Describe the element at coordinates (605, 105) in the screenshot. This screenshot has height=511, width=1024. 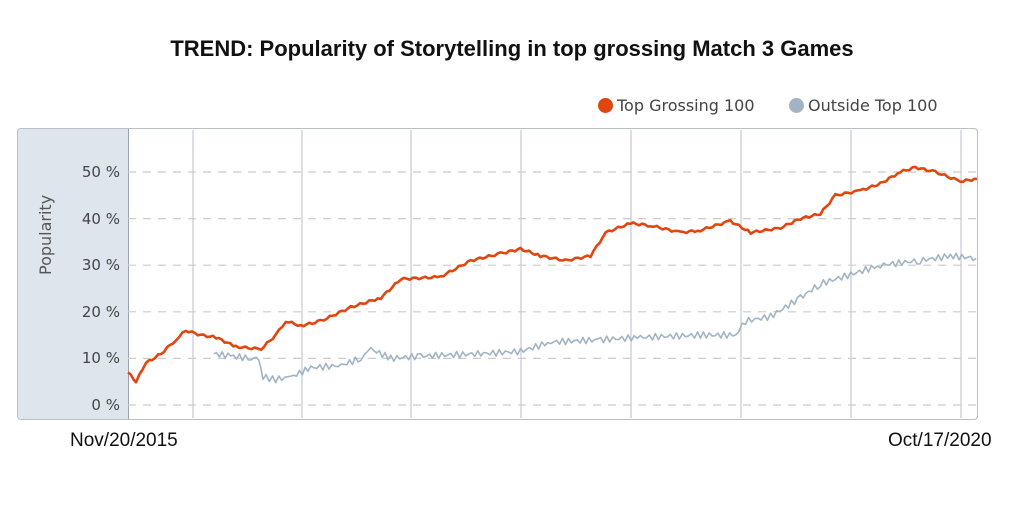
I see `legend-marker-top-grossing` at that location.